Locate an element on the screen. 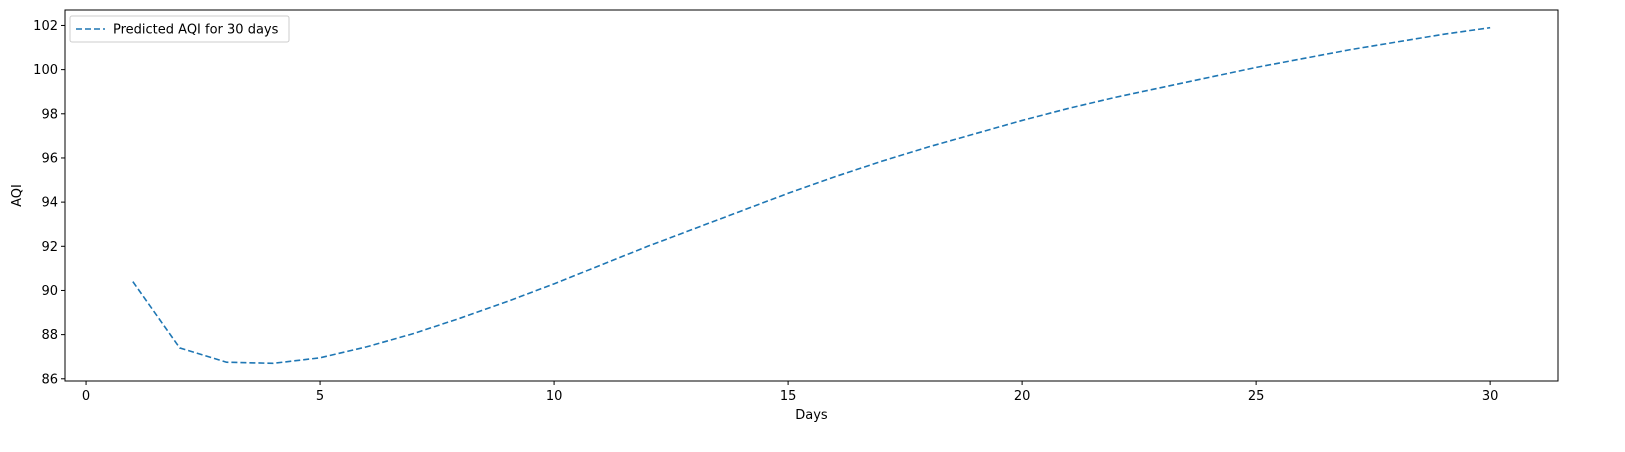 This screenshot has width=1625, height=452. y-tick-label: 92 is located at coordinates (49, 247).